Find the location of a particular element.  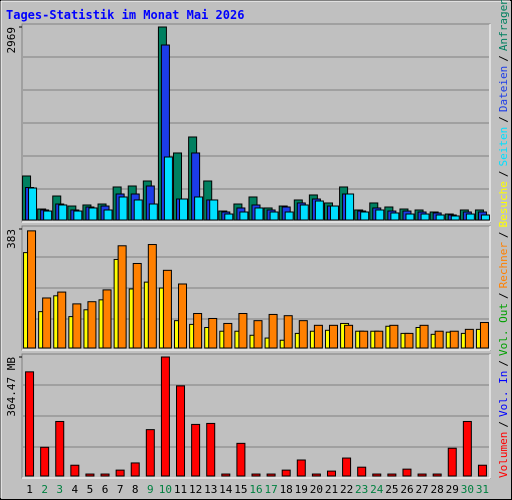

x-tick-label: 19 is located at coordinates (301, 489).